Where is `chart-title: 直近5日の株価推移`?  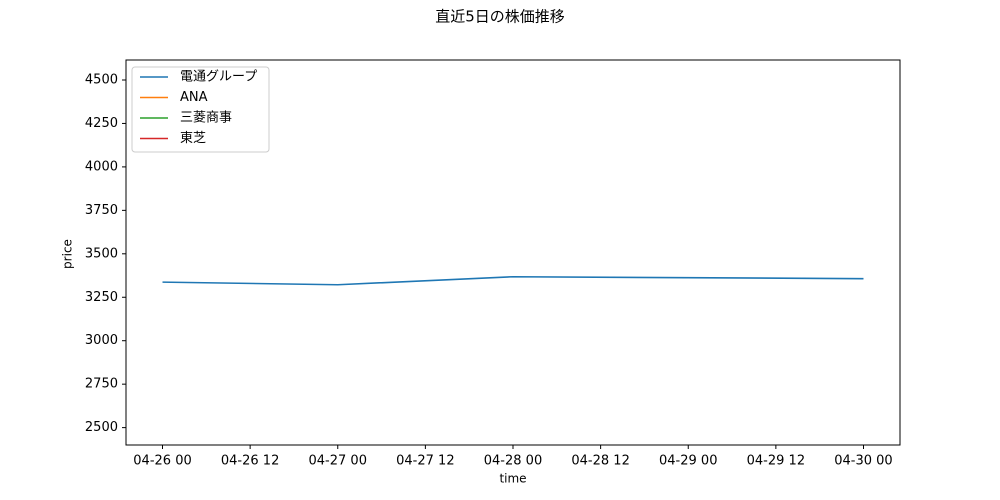 chart-title: 直近5日の株価推移 is located at coordinates (500, 17).